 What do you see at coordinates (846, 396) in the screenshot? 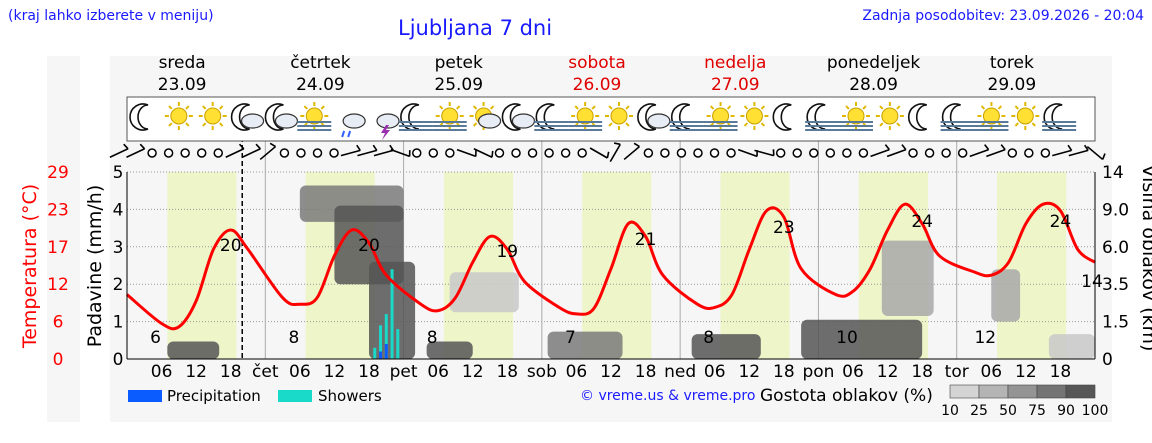
I see `cloud-density-label: Gostota oblakov (%)` at bounding box center [846, 396].